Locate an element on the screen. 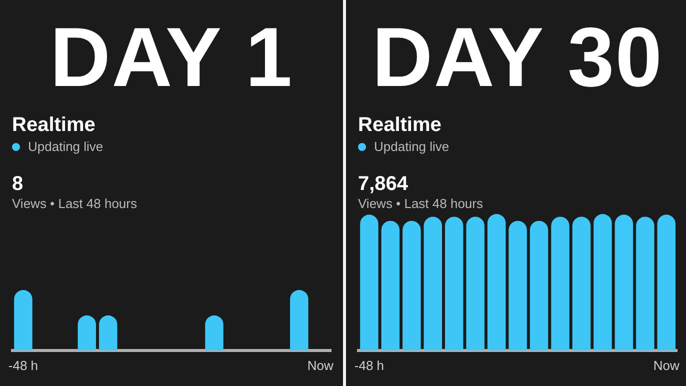  chart-title: DAY 1 is located at coordinates (171, 57).